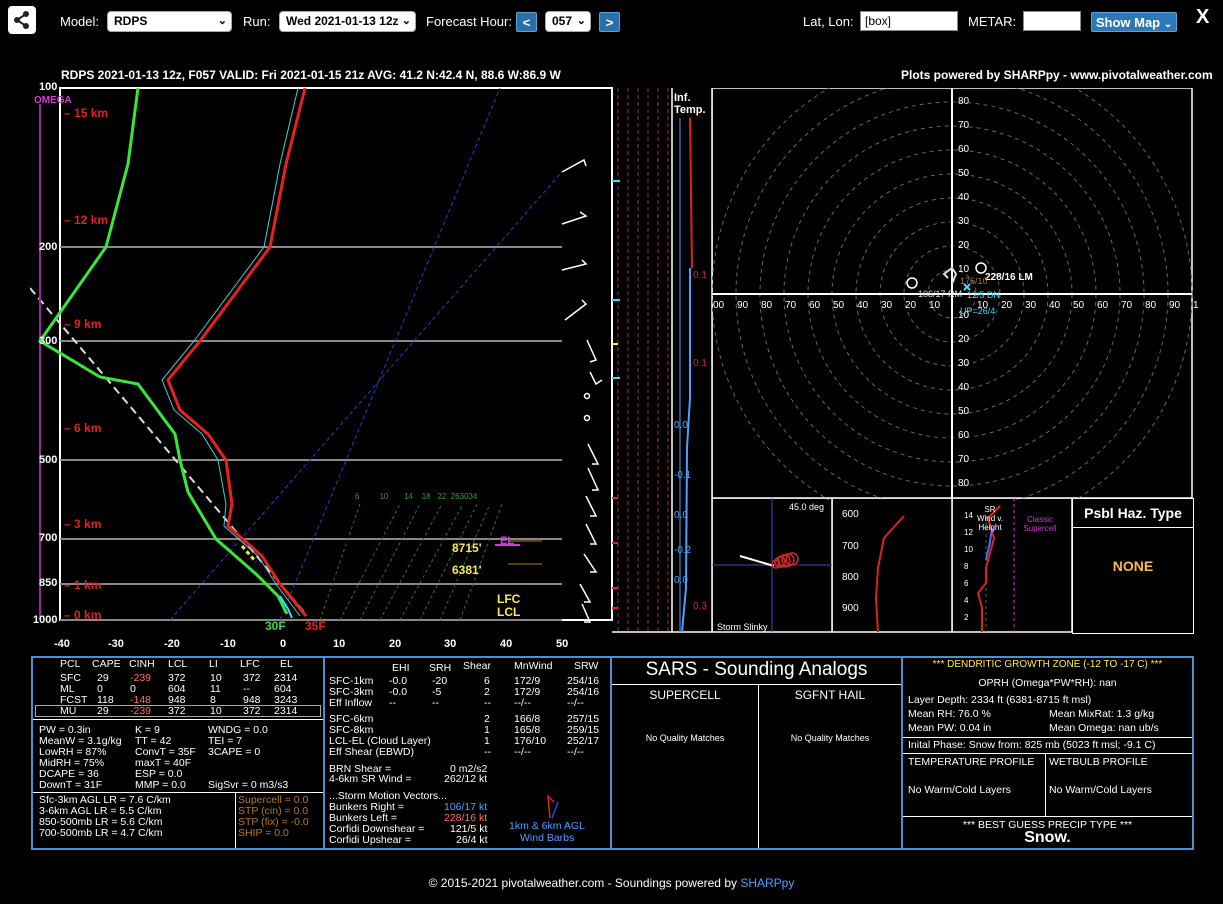 Image resolution: width=1223 pixels, height=904 pixels. What do you see at coordinates (83, 428) in the screenshot?
I see `height-label-6km: – 6 km` at bounding box center [83, 428].